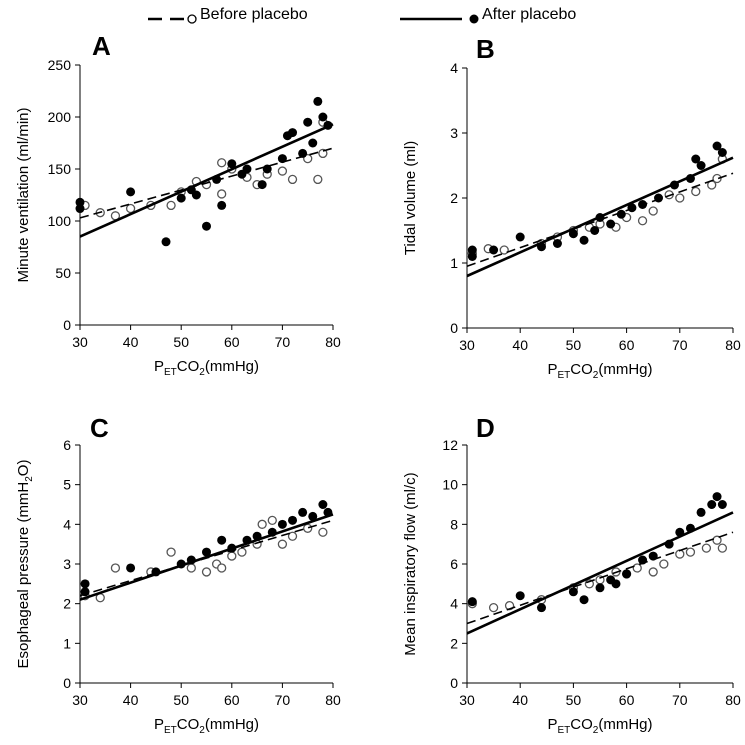 The width and height of the screenshot is (745, 745). Describe the element at coordinates (450, 445) in the screenshot. I see `y-tick-label: 12` at that location.